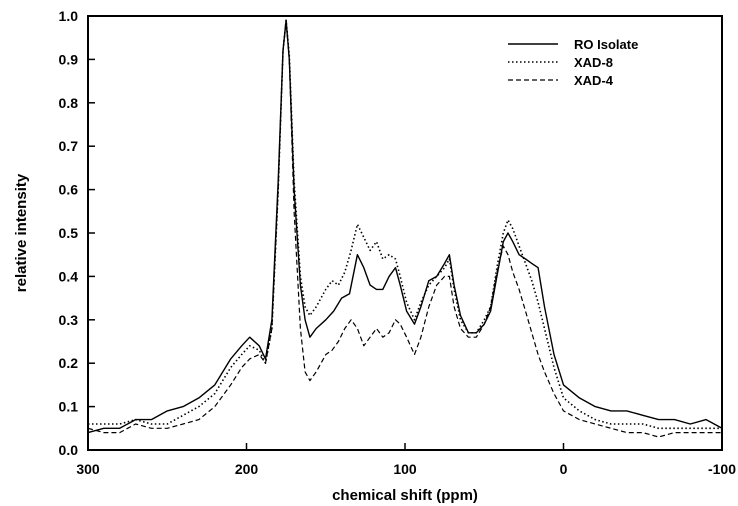 Image resolution: width=738 pixels, height=506 pixels. Describe the element at coordinates (69, 16) in the screenshot. I see `y-tick-label: 1.0` at that location.